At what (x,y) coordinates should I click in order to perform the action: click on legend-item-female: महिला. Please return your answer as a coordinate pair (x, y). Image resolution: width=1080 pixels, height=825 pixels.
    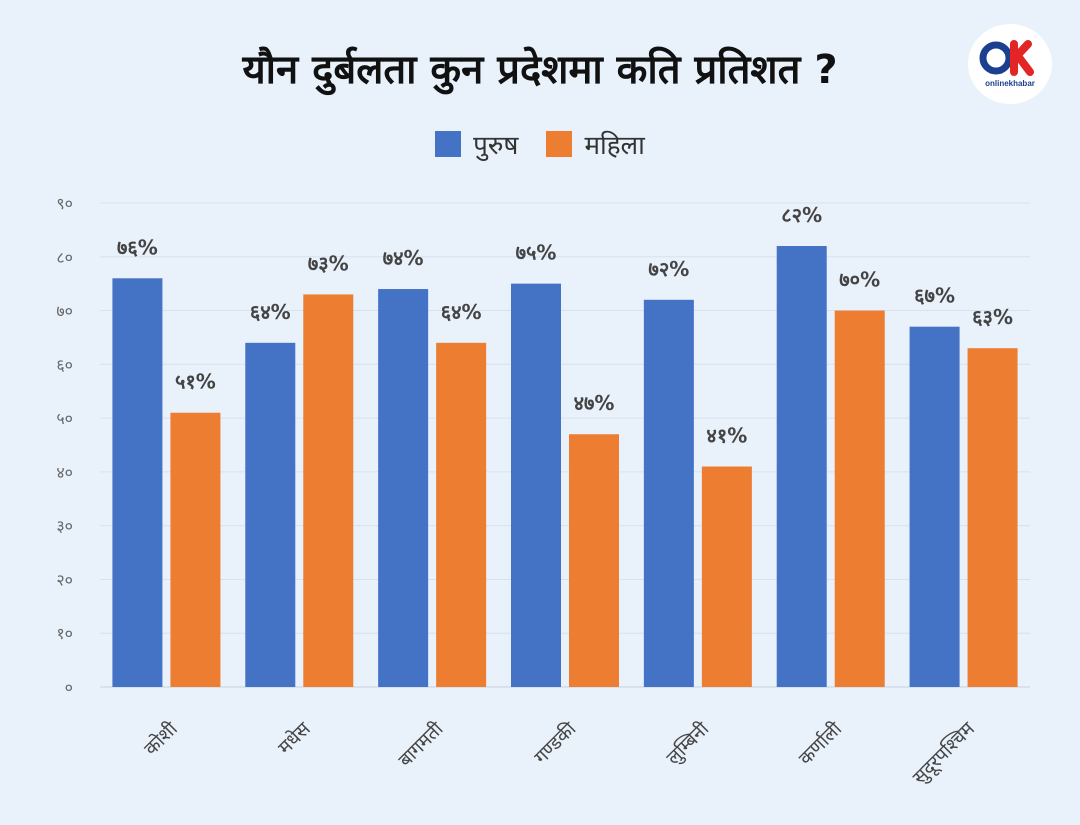
    Looking at the image, I should click on (595, 144).